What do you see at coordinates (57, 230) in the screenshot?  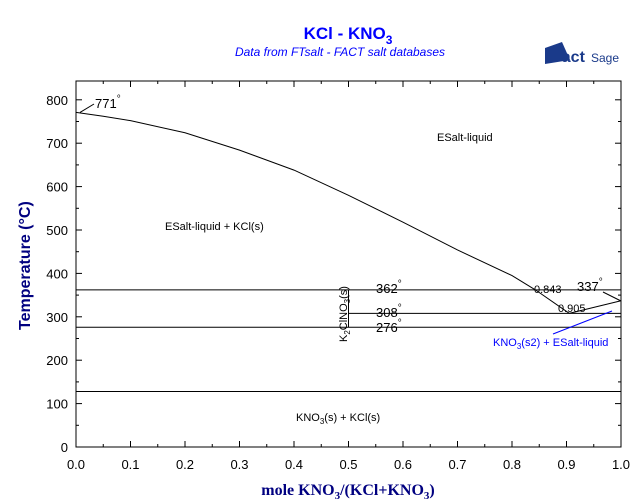 I see `y-tick-label: 500` at bounding box center [57, 230].